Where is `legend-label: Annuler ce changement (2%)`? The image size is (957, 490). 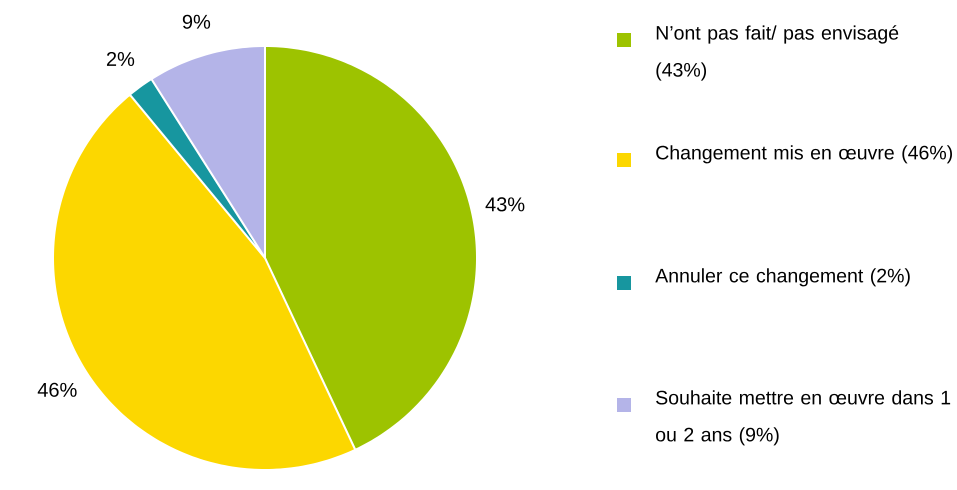
legend-label: Annuler ce changement (2%) is located at coordinates (782, 277).